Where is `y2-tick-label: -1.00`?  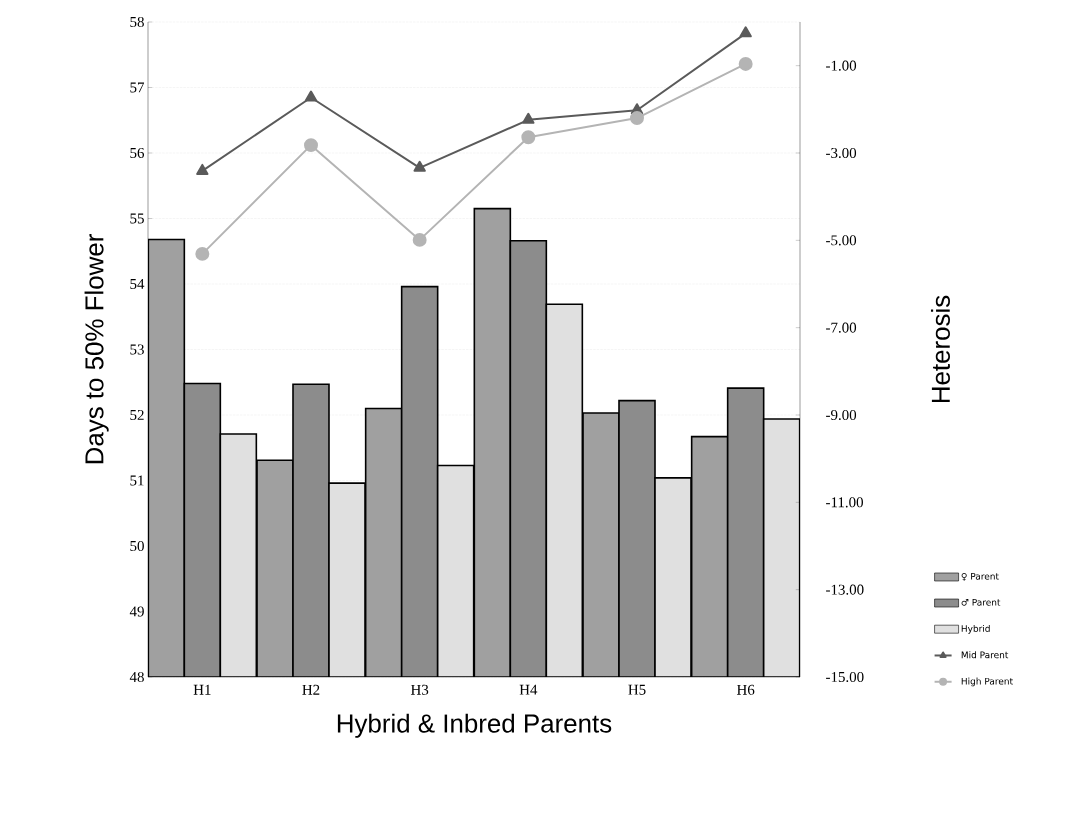 y2-tick-label: -1.00 is located at coordinates (841, 65).